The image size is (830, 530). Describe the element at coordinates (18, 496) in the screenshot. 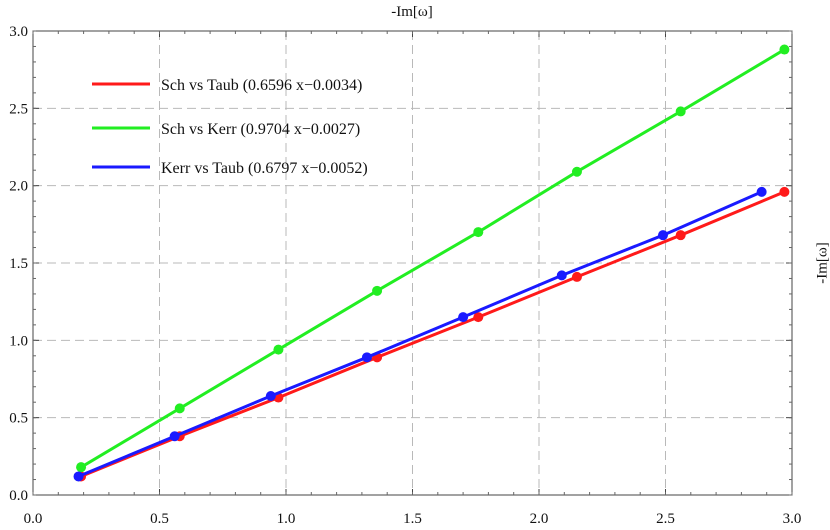

I see `y-tick-label: 0.0` at that location.